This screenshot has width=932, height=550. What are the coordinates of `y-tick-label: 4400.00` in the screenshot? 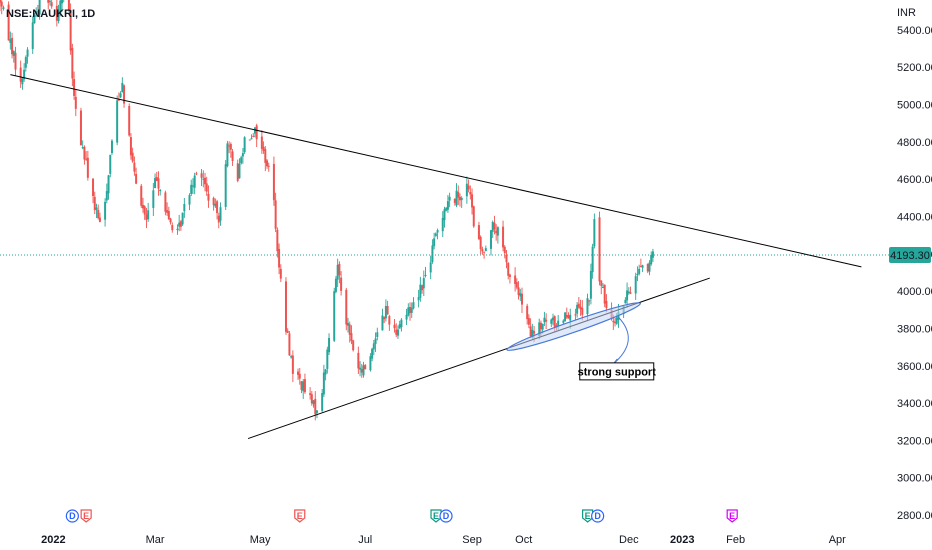 It's located at (914, 217).